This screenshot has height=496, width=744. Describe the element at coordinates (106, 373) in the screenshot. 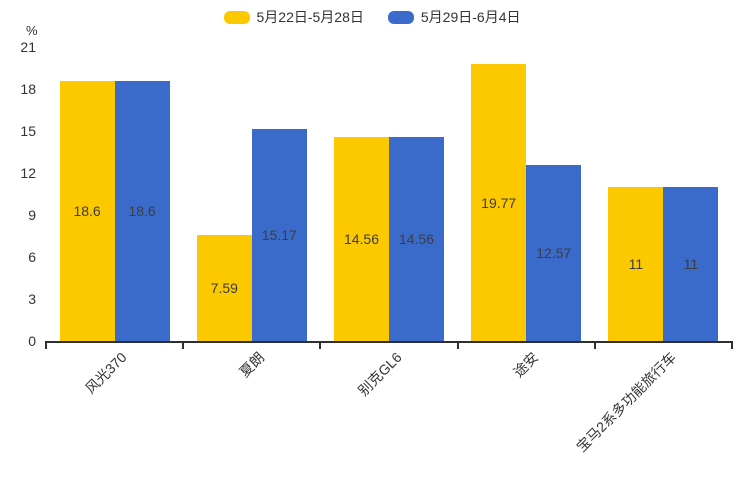

I see `x-category-label: 风光370` at that location.